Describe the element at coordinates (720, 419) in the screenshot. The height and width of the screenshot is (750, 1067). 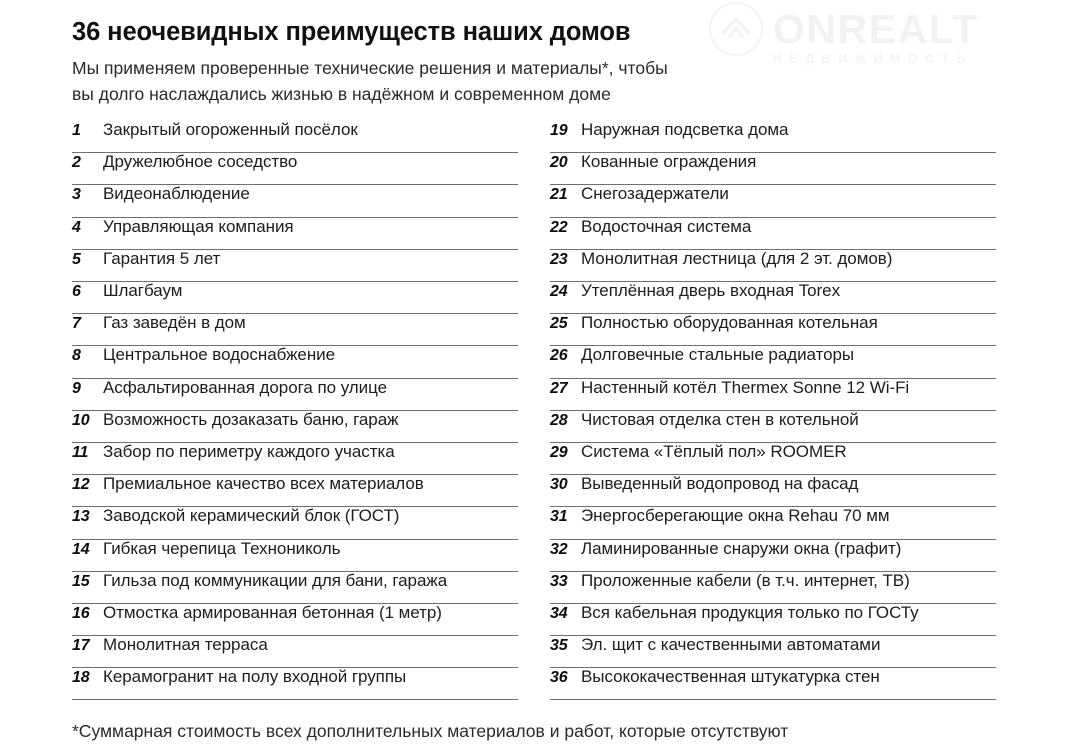
I see `advantage-label: Чистовая отделка стен в котельной` at that location.